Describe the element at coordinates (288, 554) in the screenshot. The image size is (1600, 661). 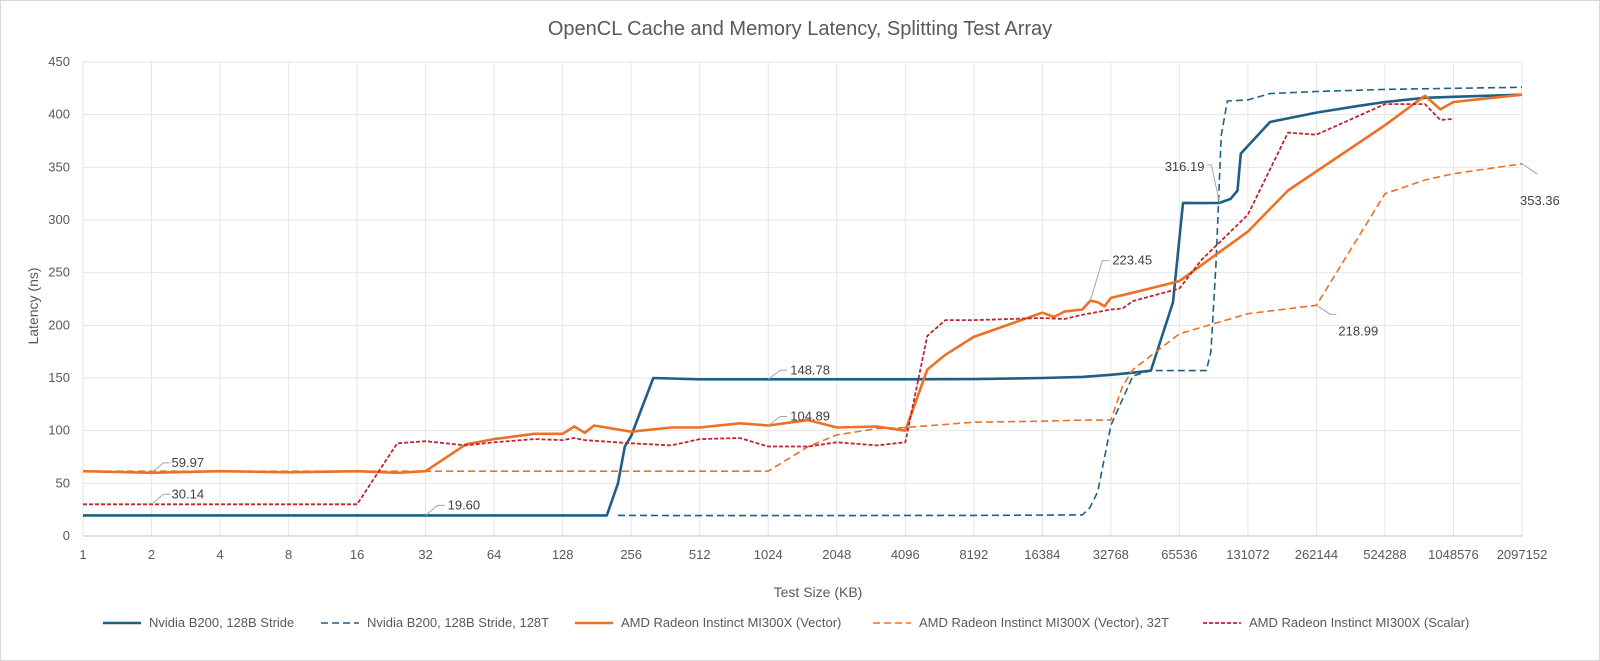
I see `x-tick-label: 8` at that location.